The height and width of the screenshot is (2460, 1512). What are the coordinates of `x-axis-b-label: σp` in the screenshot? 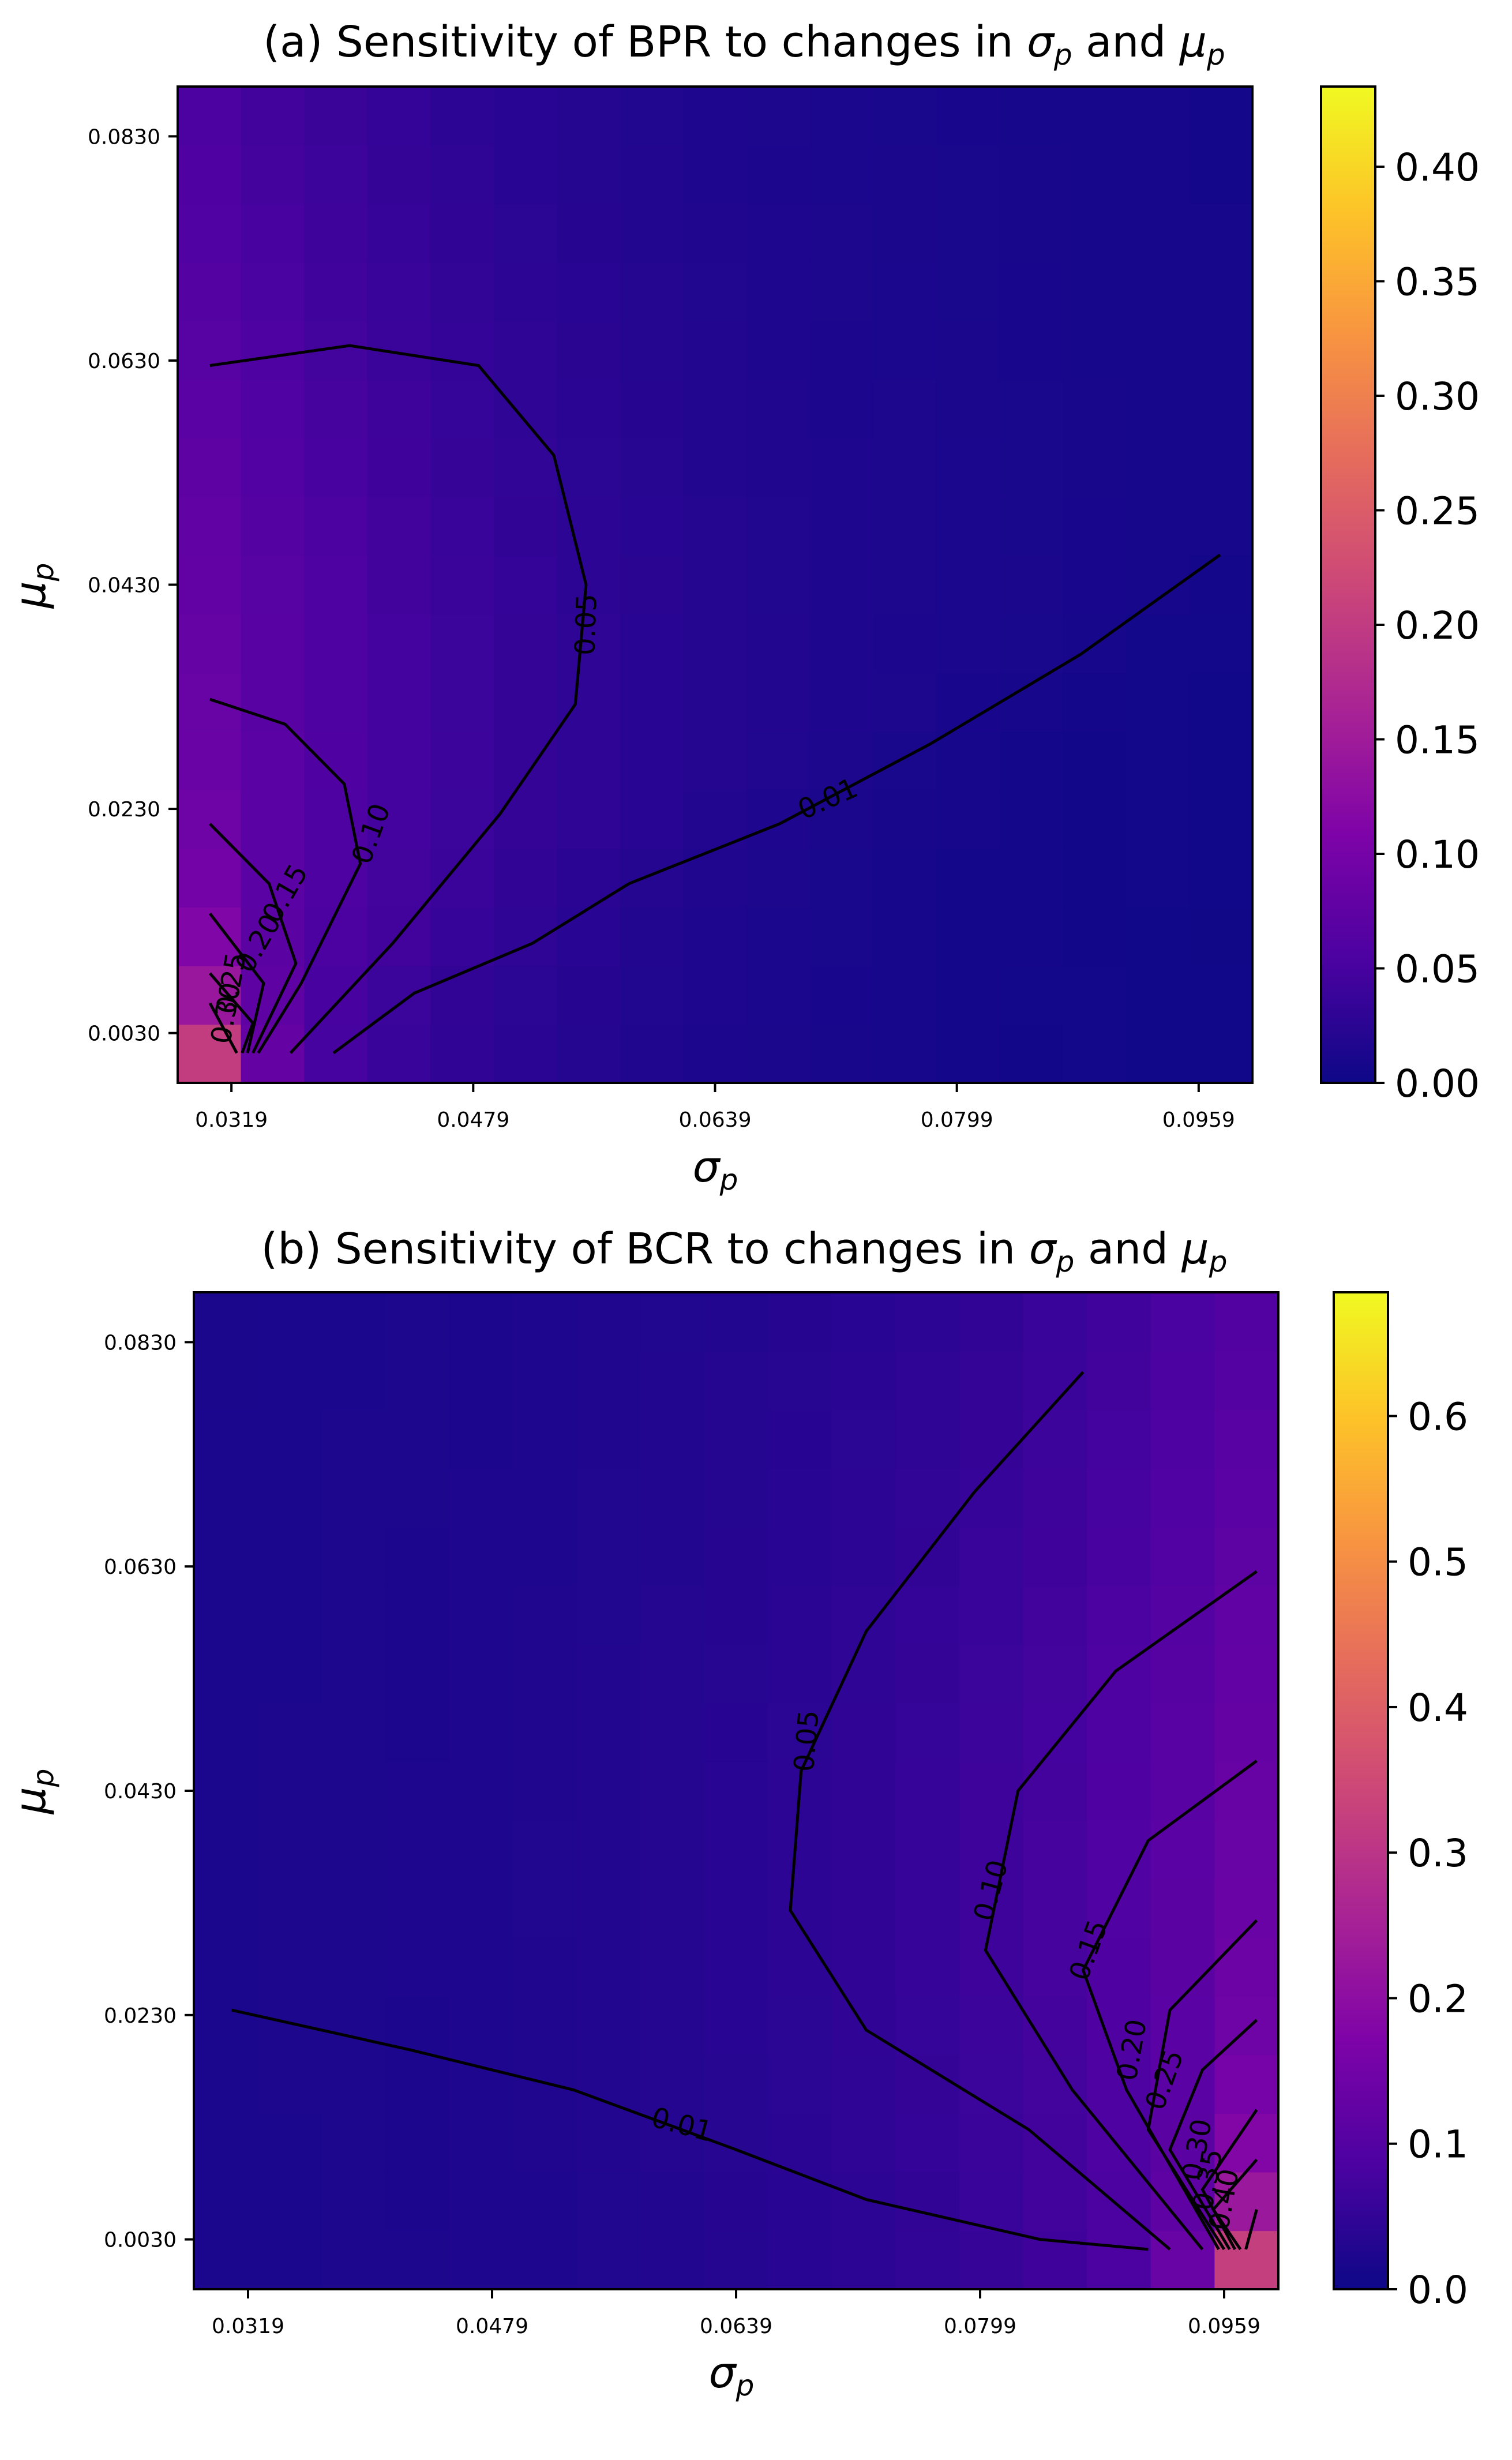 It's located at (732, 2375).